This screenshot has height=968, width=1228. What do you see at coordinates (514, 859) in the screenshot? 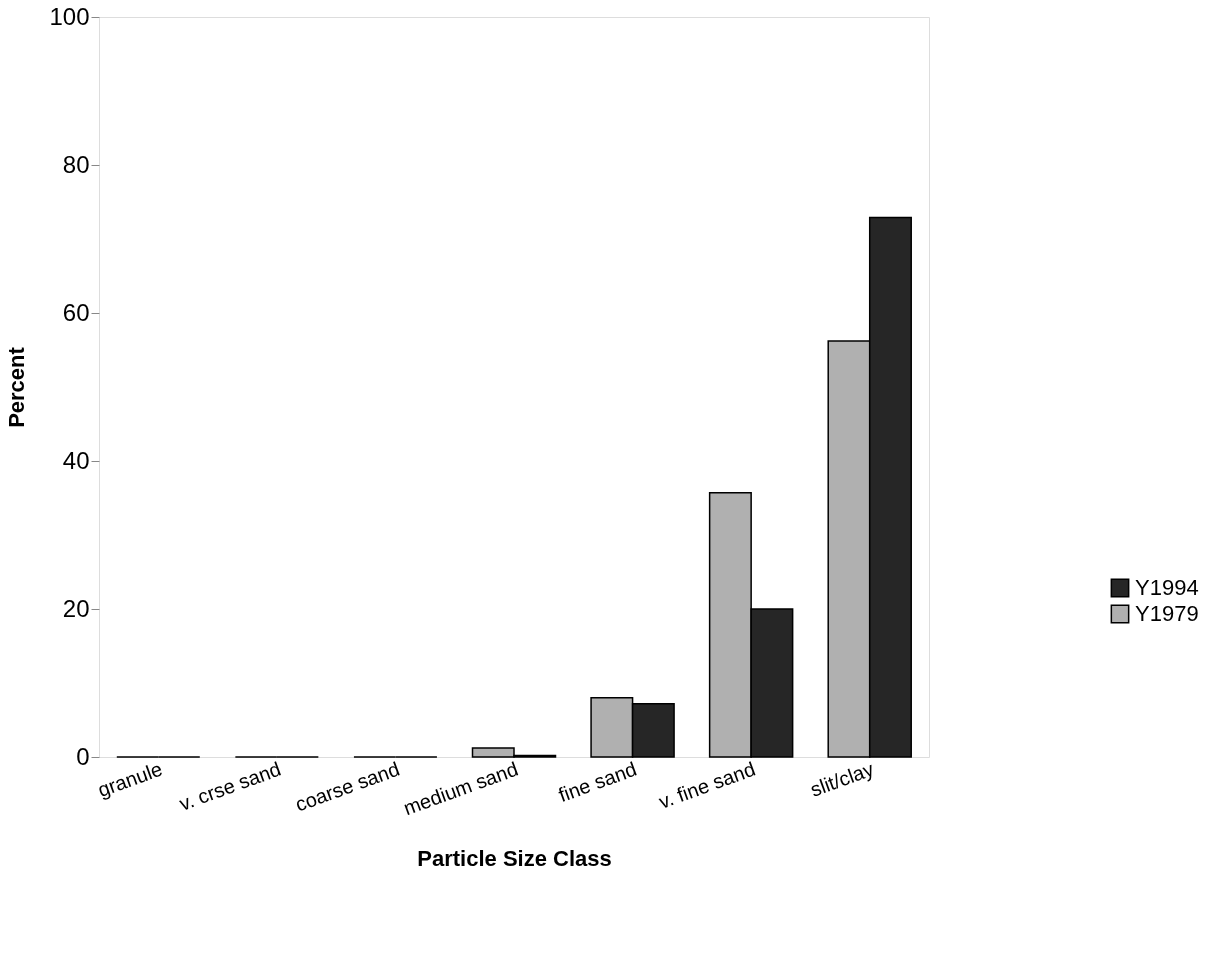
I see `x-axis-title: Particle Size Class` at bounding box center [514, 859].